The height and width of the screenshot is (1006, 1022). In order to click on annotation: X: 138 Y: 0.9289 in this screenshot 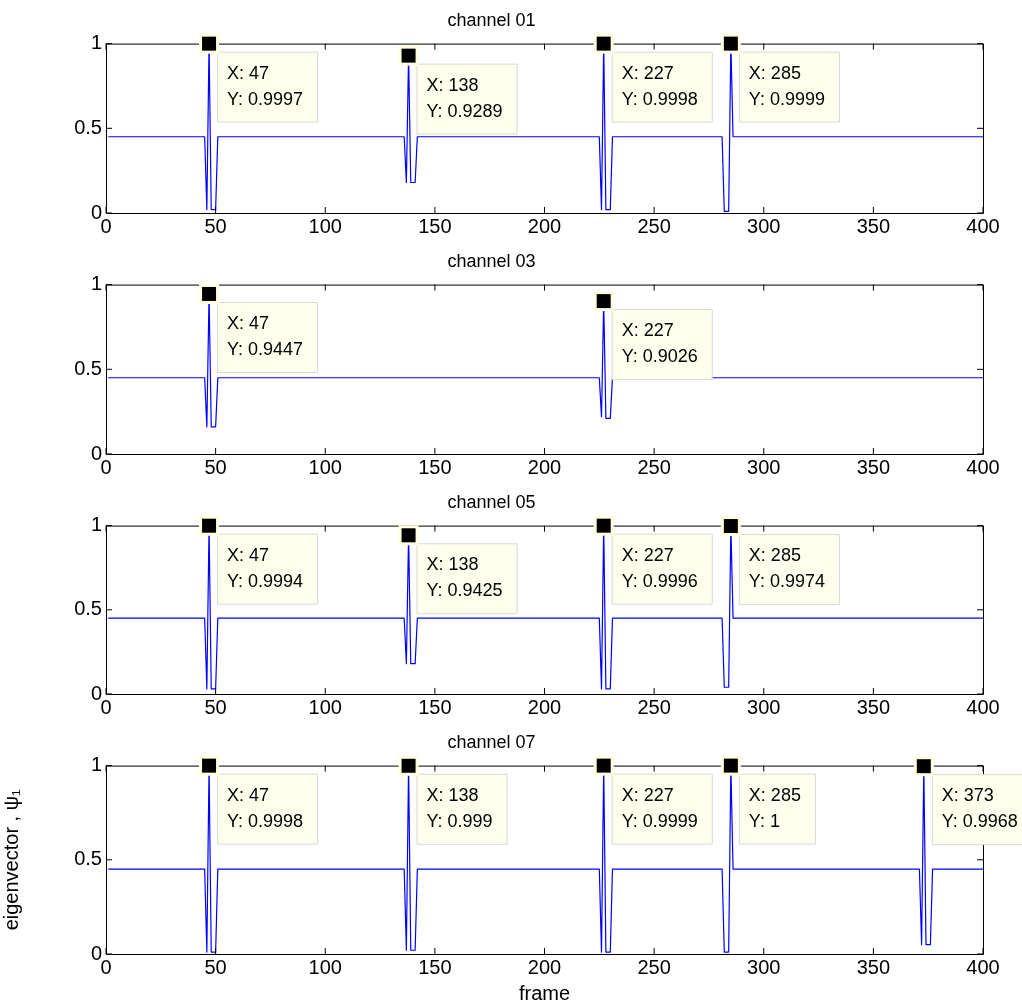, I will do `click(464, 97)`.